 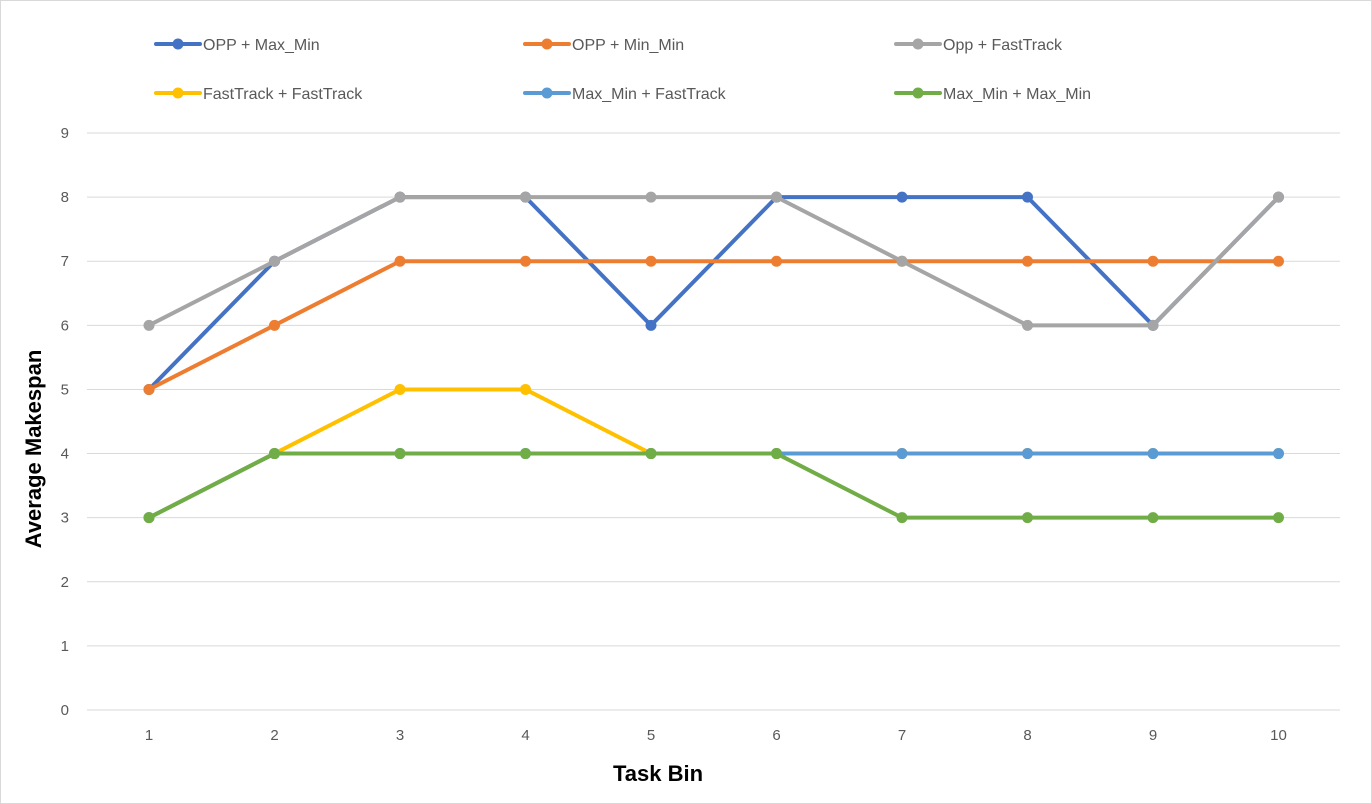 What do you see at coordinates (1003, 45) in the screenshot?
I see `legend-label: Opp + FastTrack` at bounding box center [1003, 45].